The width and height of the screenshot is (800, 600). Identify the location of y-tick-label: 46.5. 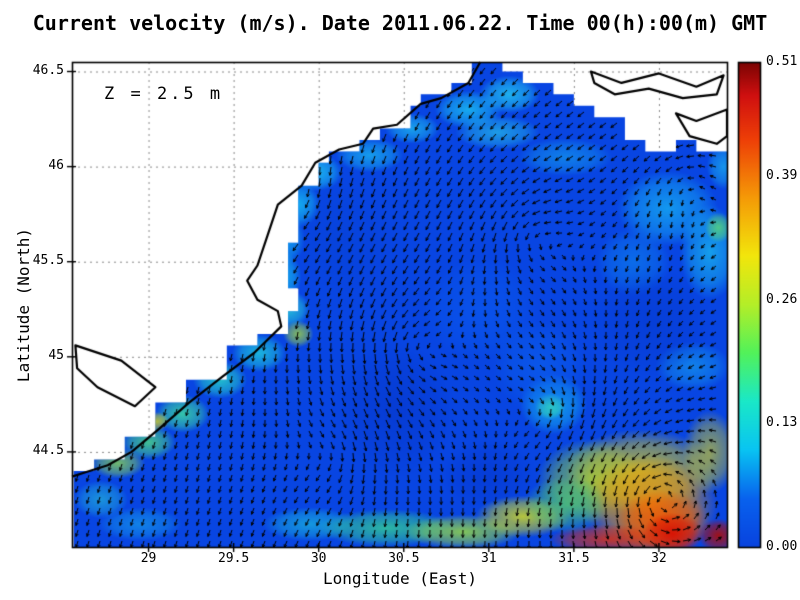
(48, 70).